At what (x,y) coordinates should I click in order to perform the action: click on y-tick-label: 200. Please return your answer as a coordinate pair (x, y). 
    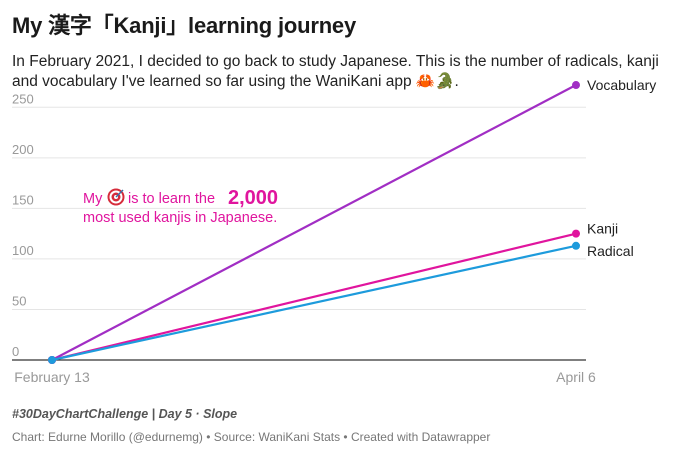
    Looking at the image, I should click on (23, 149).